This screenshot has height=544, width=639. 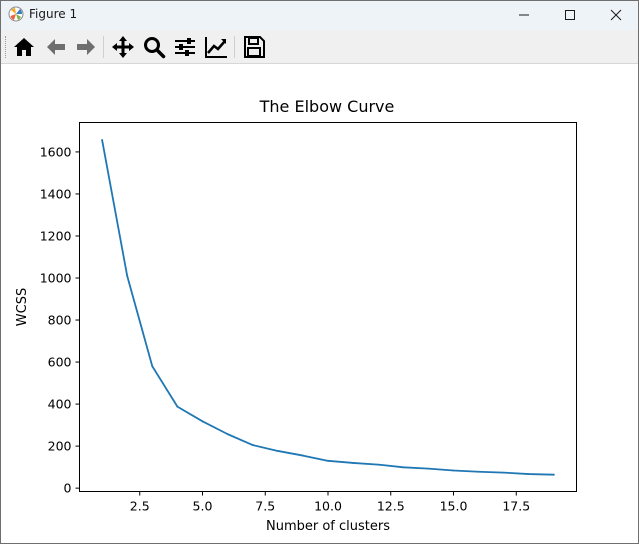 I want to click on sliders-icon, so click(x=185, y=47).